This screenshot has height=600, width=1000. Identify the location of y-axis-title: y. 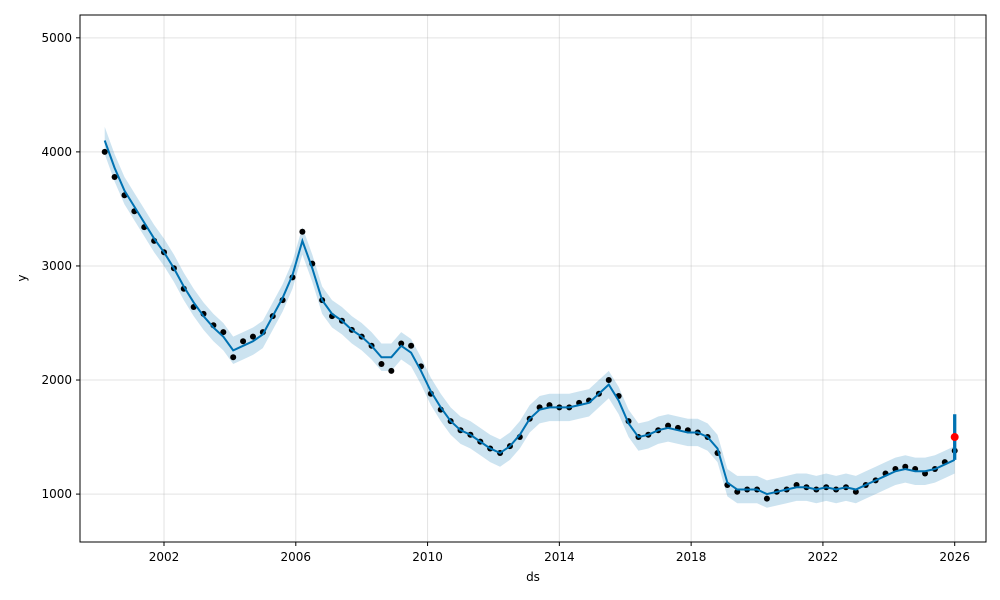
(22, 277).